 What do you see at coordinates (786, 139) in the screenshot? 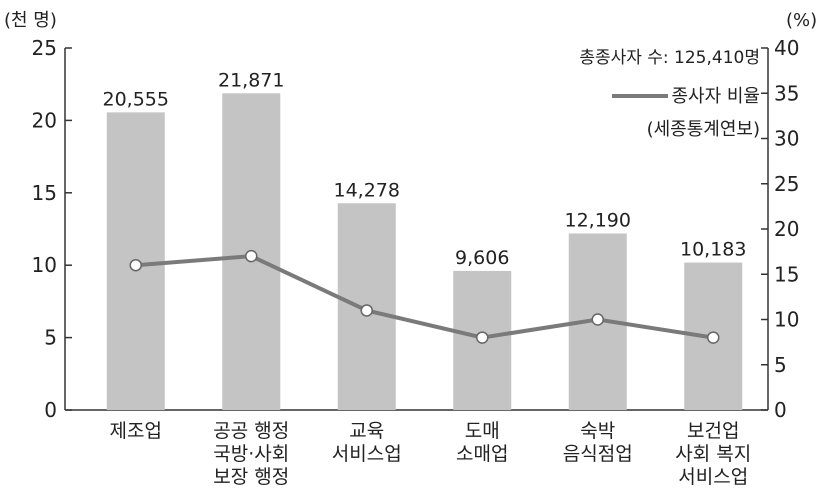
I see `right-tick-label: 30` at bounding box center [786, 139].